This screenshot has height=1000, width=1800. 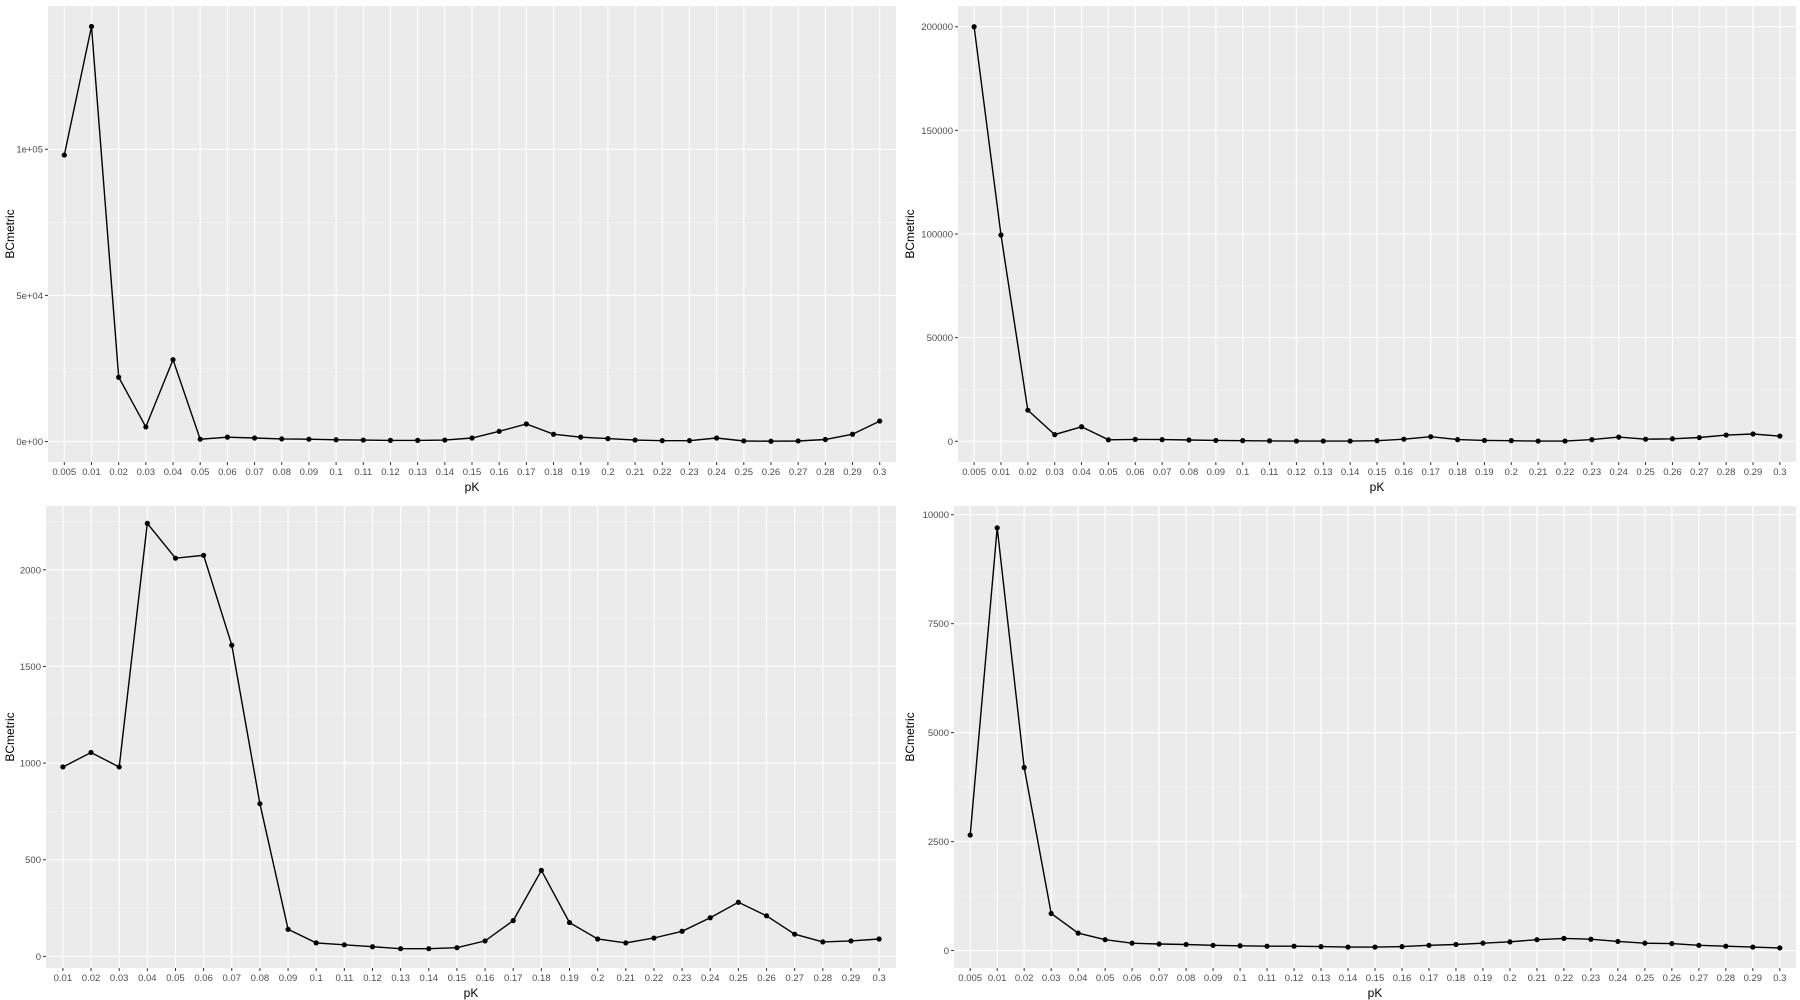 What do you see at coordinates (526, 472) in the screenshot?
I see `x-tick-label: 0.17` at bounding box center [526, 472].